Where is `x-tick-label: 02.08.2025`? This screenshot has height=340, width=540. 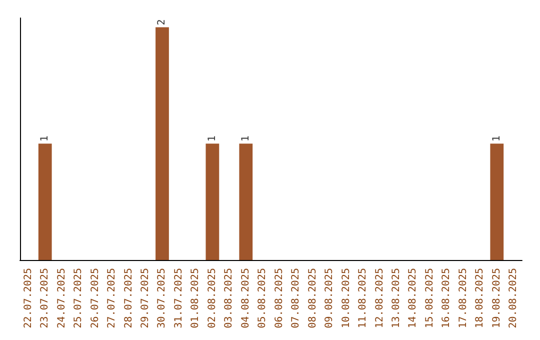
x-tick-label: 02.08.2025 is located at coordinates (212, 298).